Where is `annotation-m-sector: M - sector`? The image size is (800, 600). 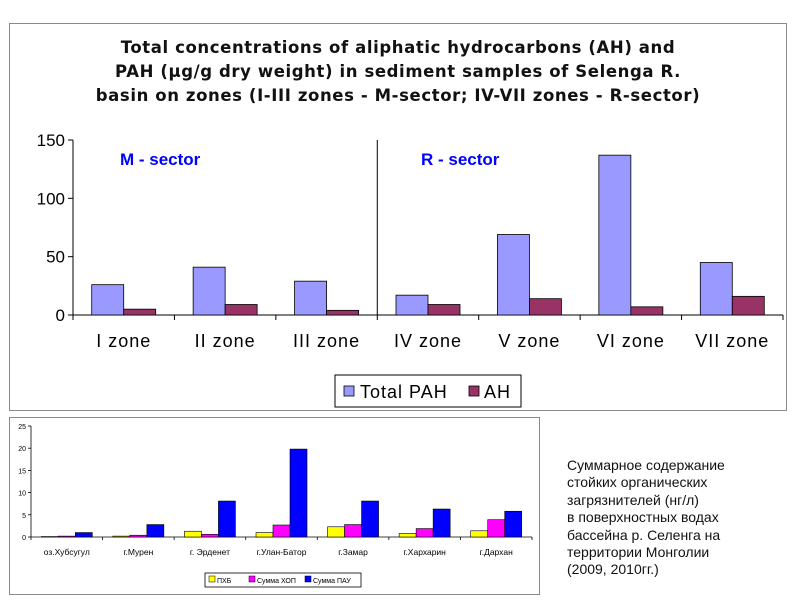 annotation-m-sector: M - sector is located at coordinates (160, 159).